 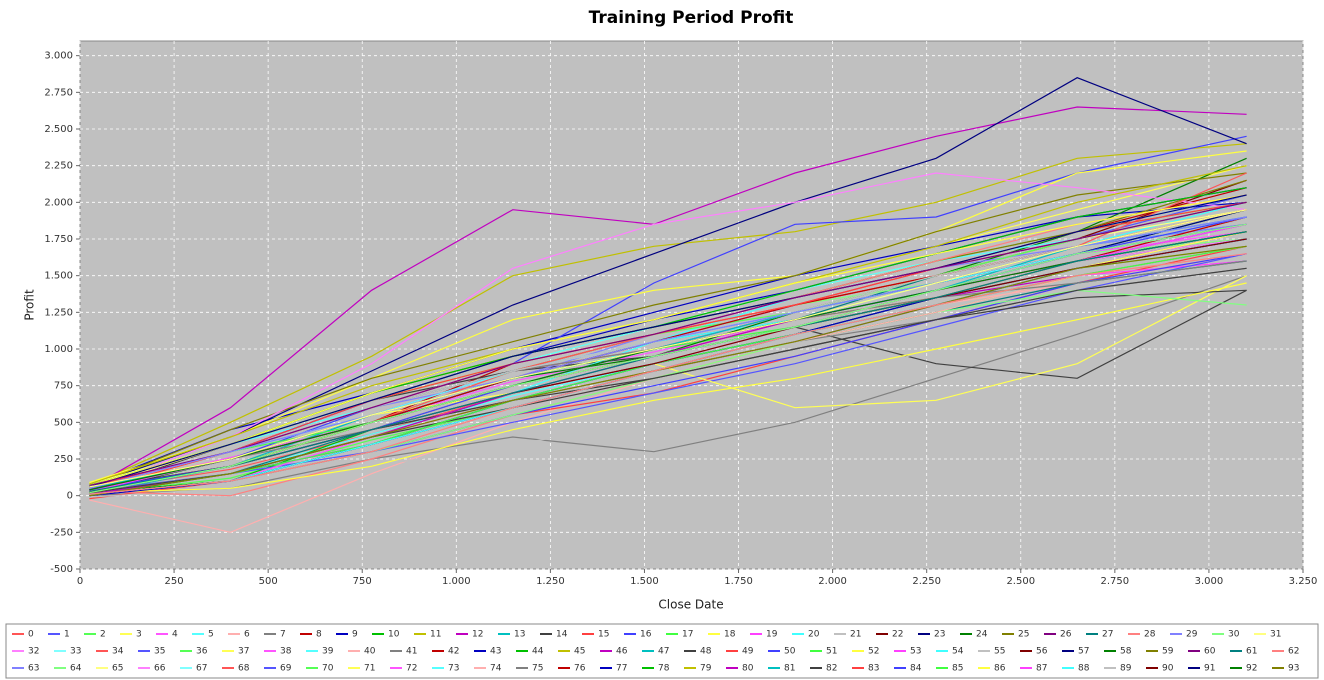 What do you see at coordinates (663, 652) in the screenshot?
I see `legend-label: 47` at bounding box center [663, 652].